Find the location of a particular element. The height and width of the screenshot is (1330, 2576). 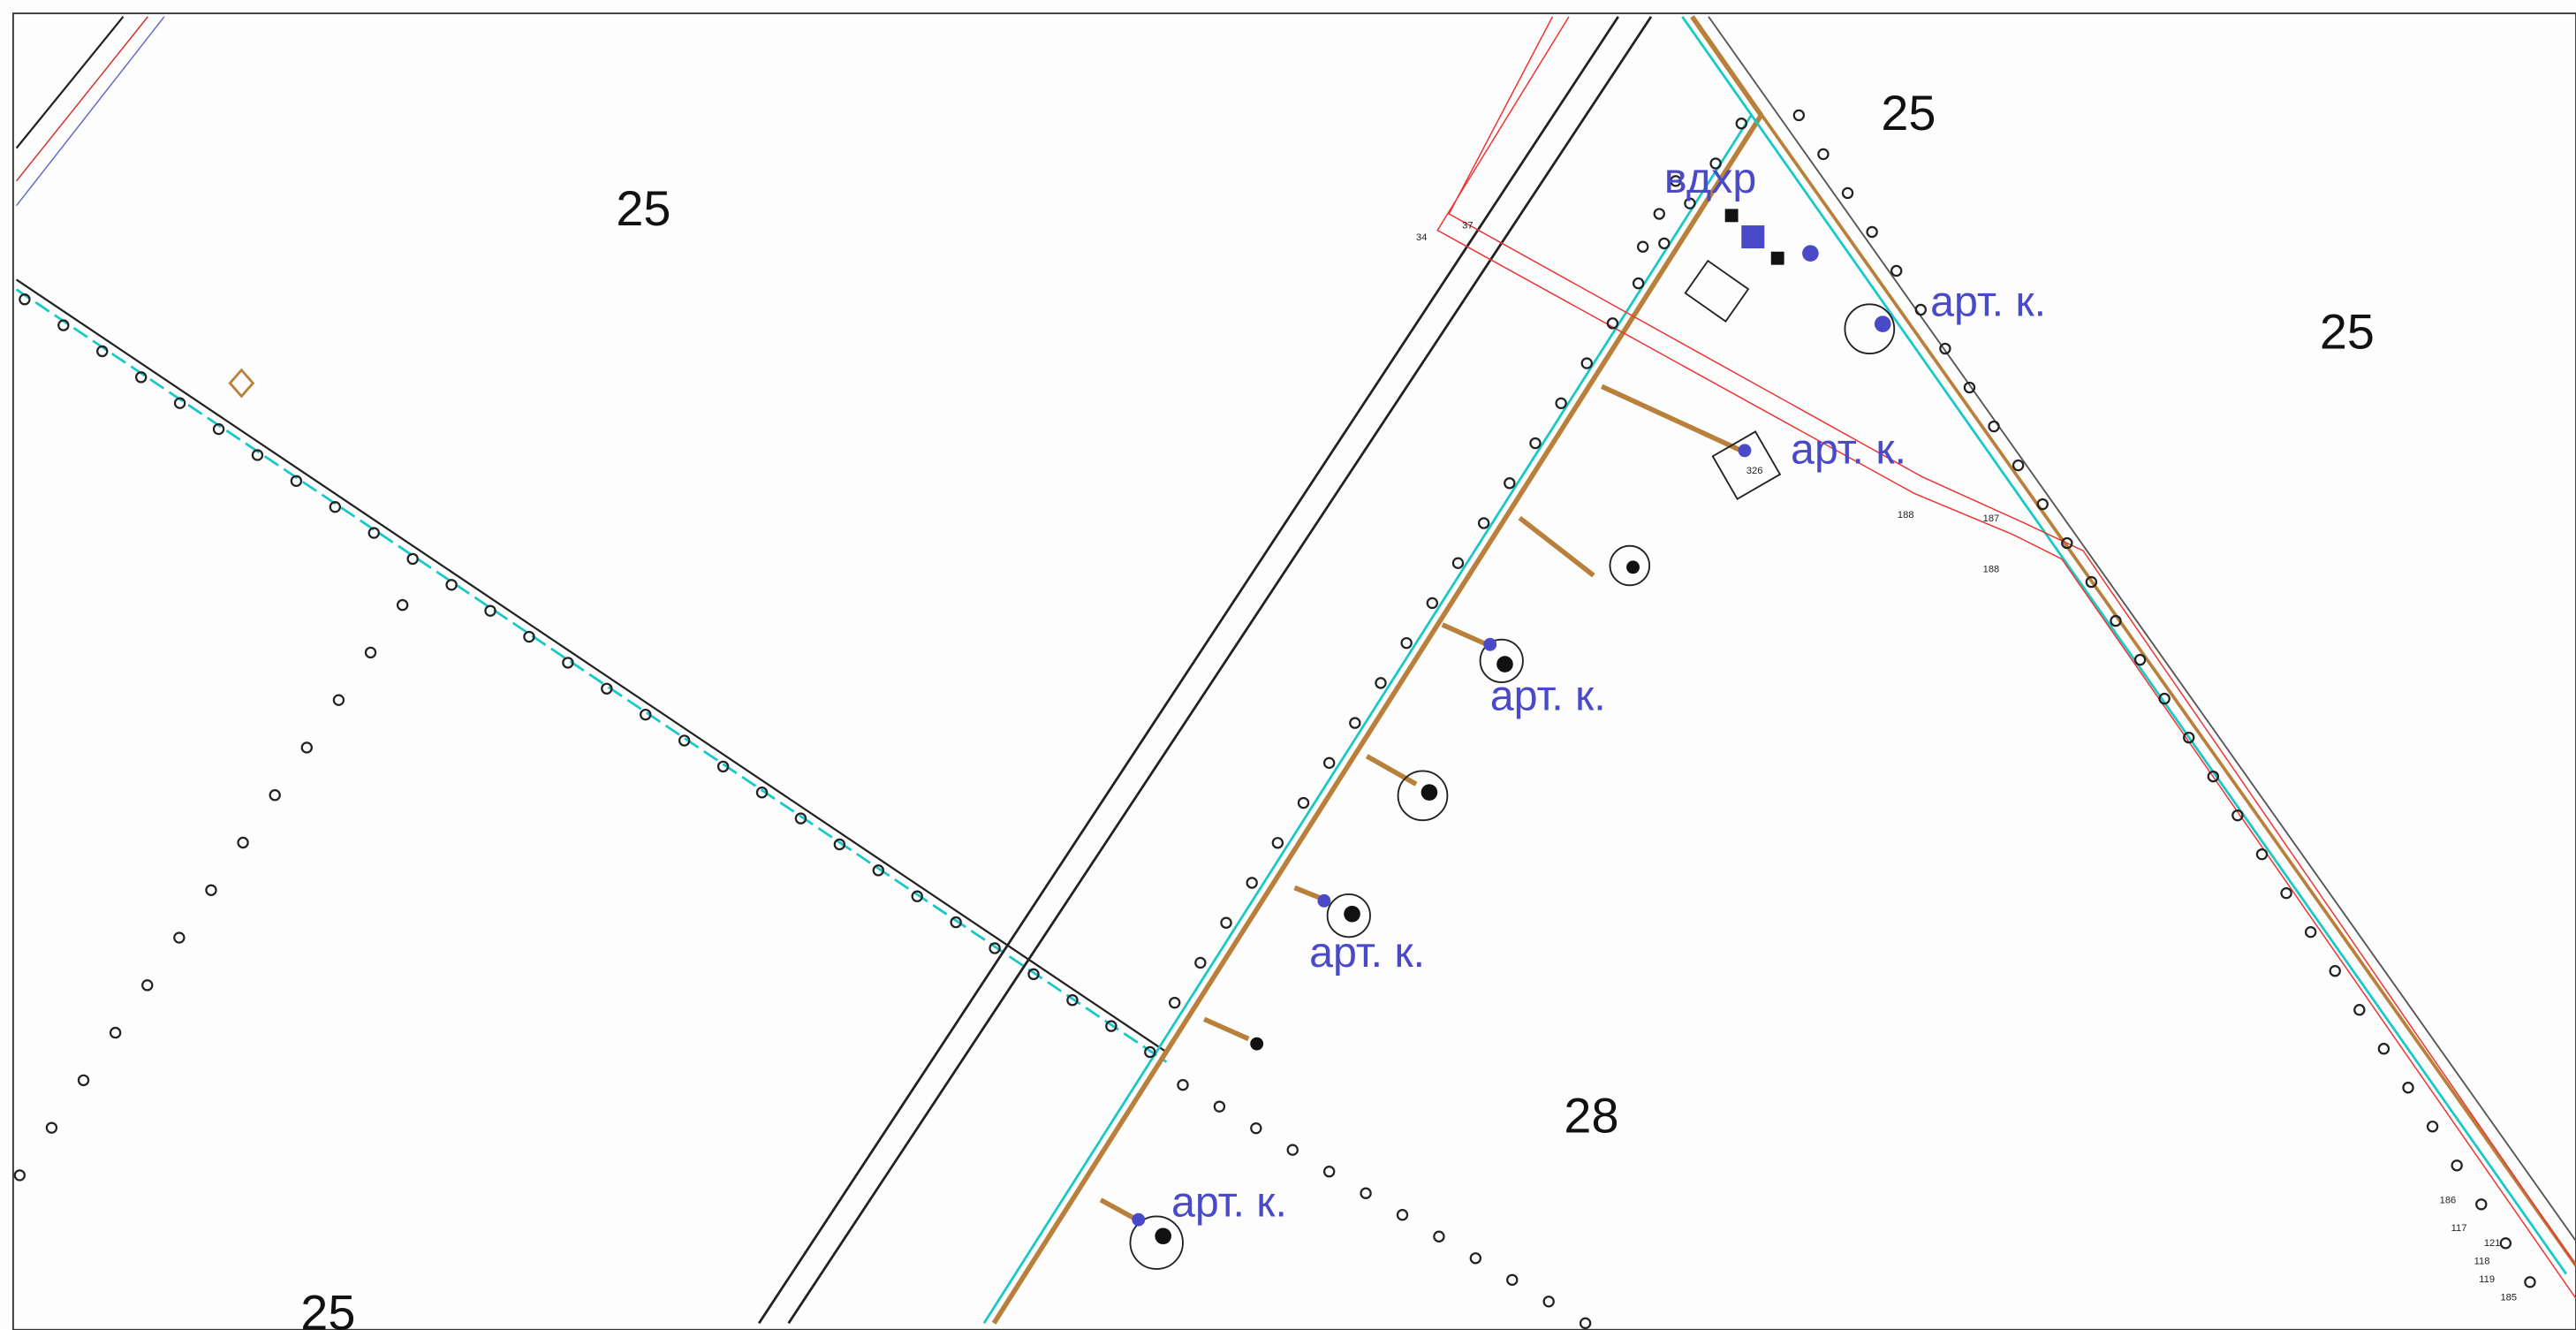

map-label: 34 is located at coordinates (1421, 237).